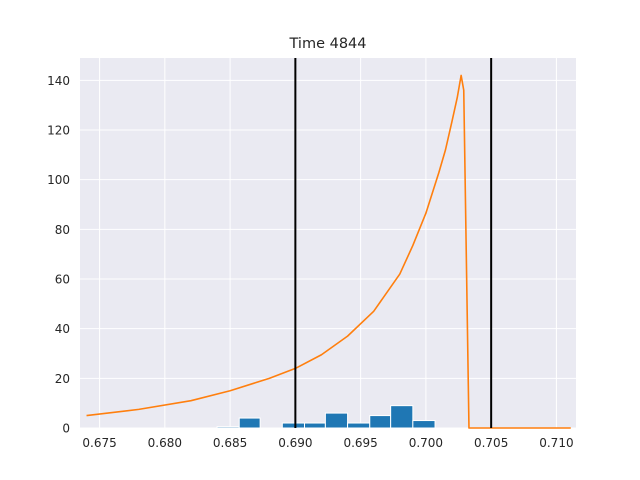 The height and width of the screenshot is (480, 640). Describe the element at coordinates (58, 255) in the screenshot. I see `y-axis-ticks: 0 20 40 60 80 100 120 140` at that location.